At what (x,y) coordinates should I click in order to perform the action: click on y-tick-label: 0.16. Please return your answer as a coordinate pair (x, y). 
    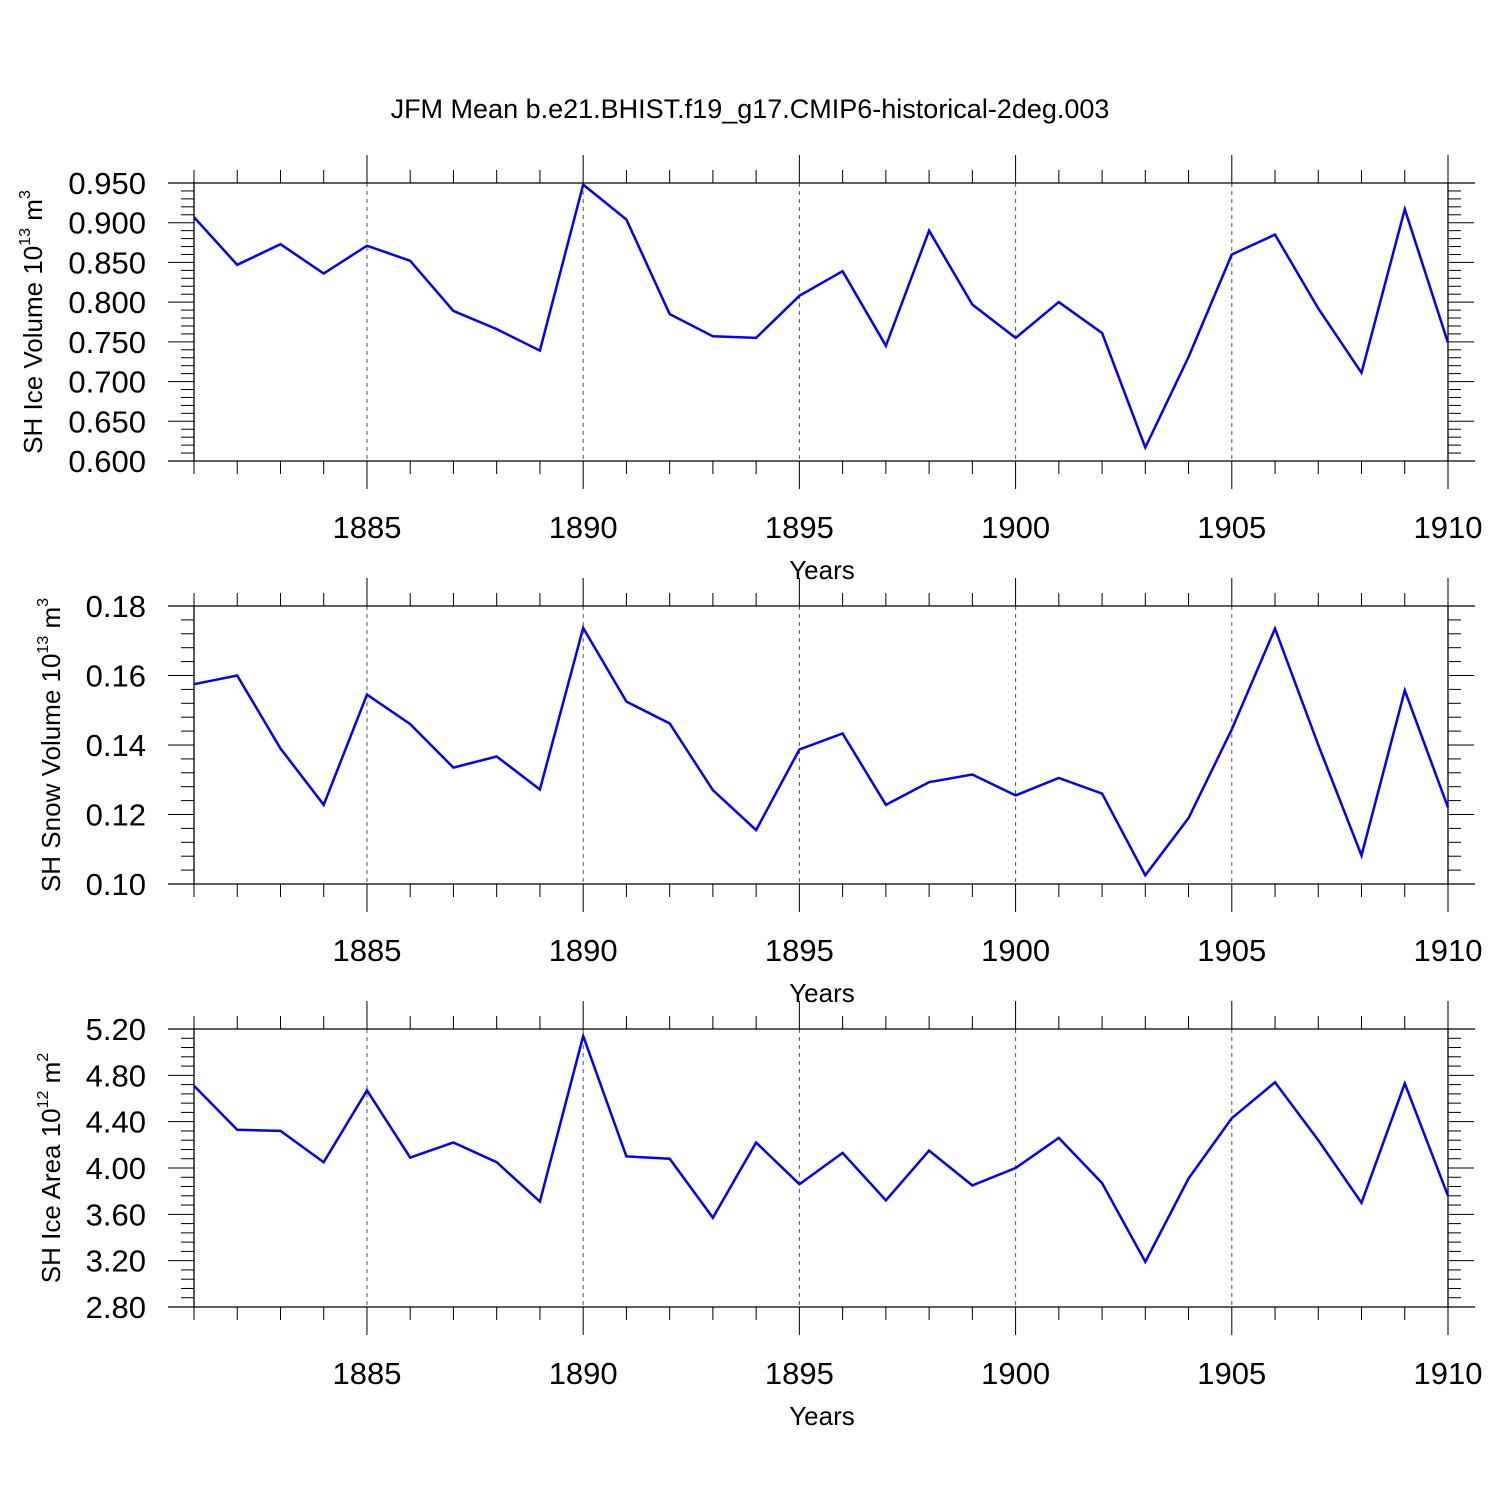
    Looking at the image, I should click on (116, 676).